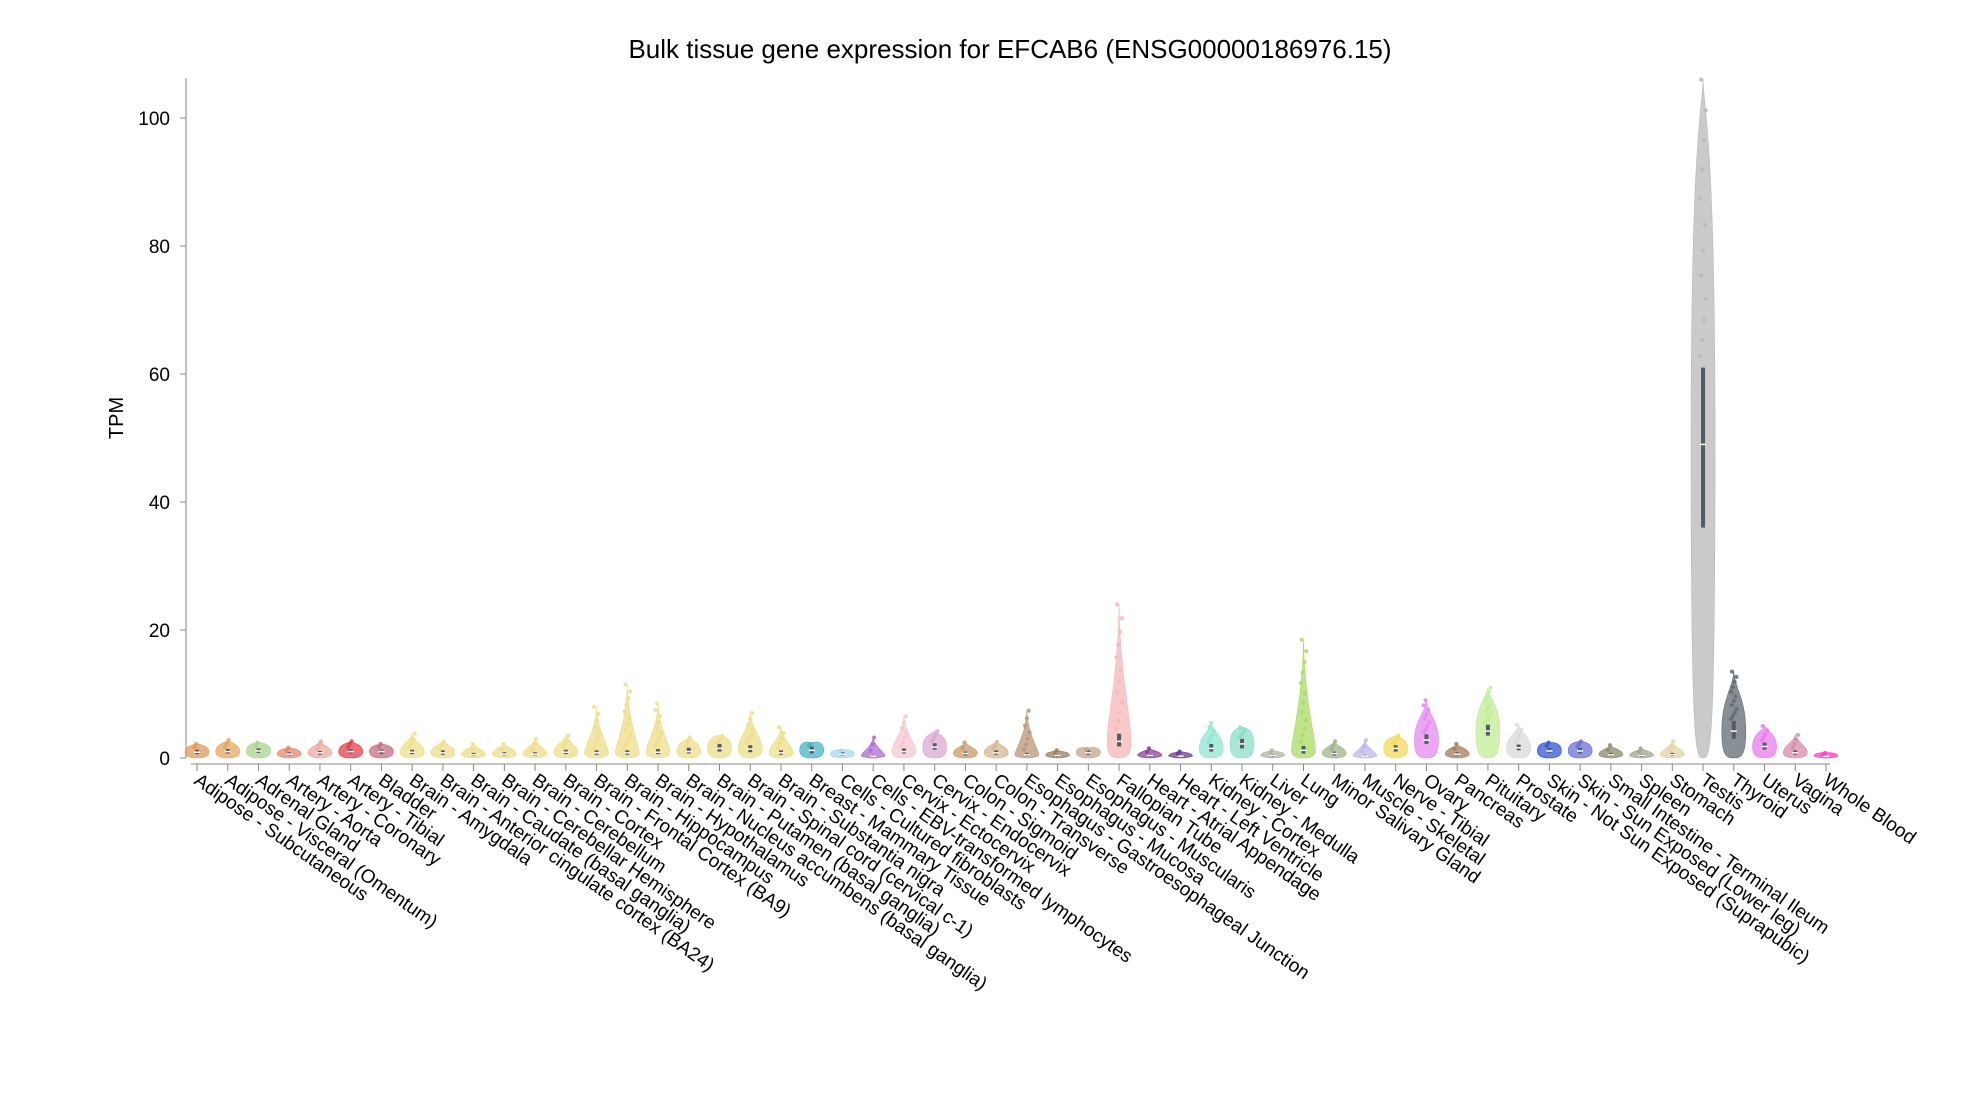 The width and height of the screenshot is (1970, 1096). I want to click on y-axis: 0 20 40 60 80 100, so click(162, 424).